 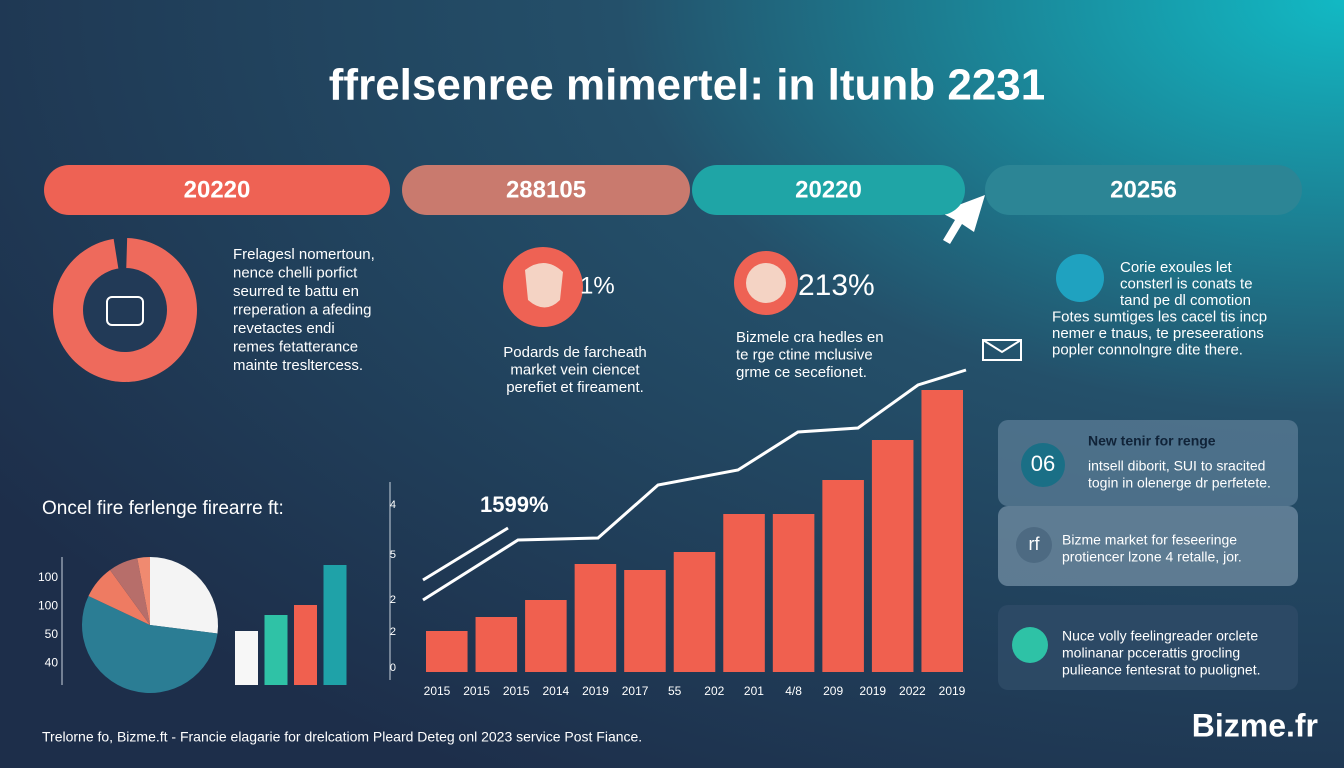 What do you see at coordinates (962, 219) in the screenshot?
I see `cursor-icon` at bounding box center [962, 219].